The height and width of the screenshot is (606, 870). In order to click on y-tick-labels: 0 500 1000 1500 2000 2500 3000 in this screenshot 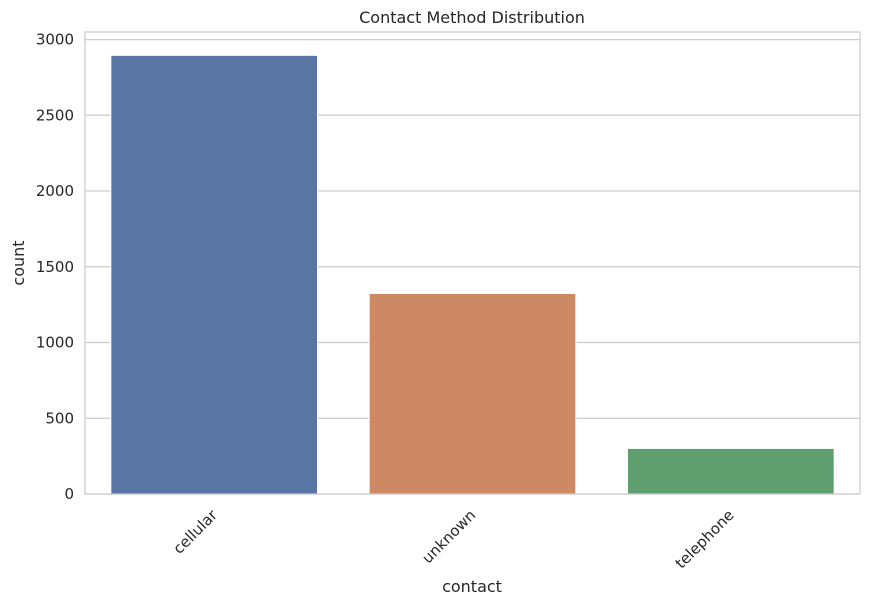, I will do `click(55, 267)`.